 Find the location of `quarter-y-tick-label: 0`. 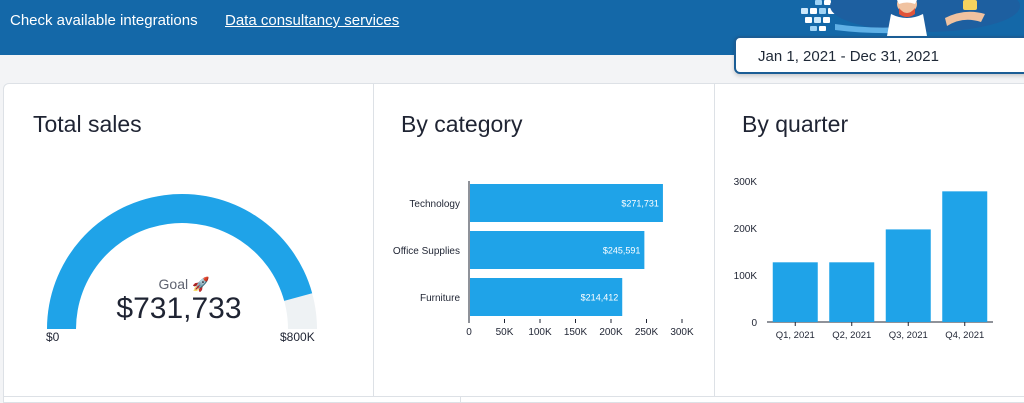

quarter-y-tick-label: 0 is located at coordinates (754, 323).